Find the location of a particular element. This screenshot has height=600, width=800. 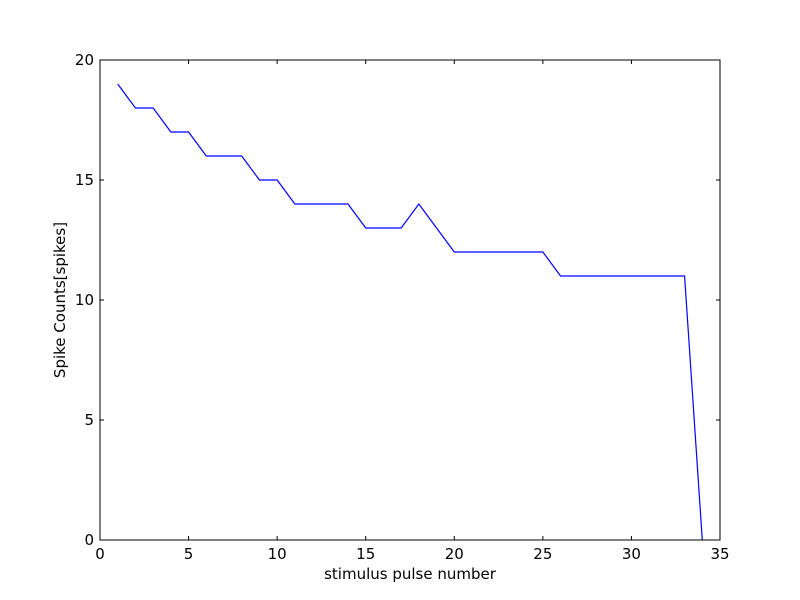

x-tick-label: 10 is located at coordinates (277, 554).